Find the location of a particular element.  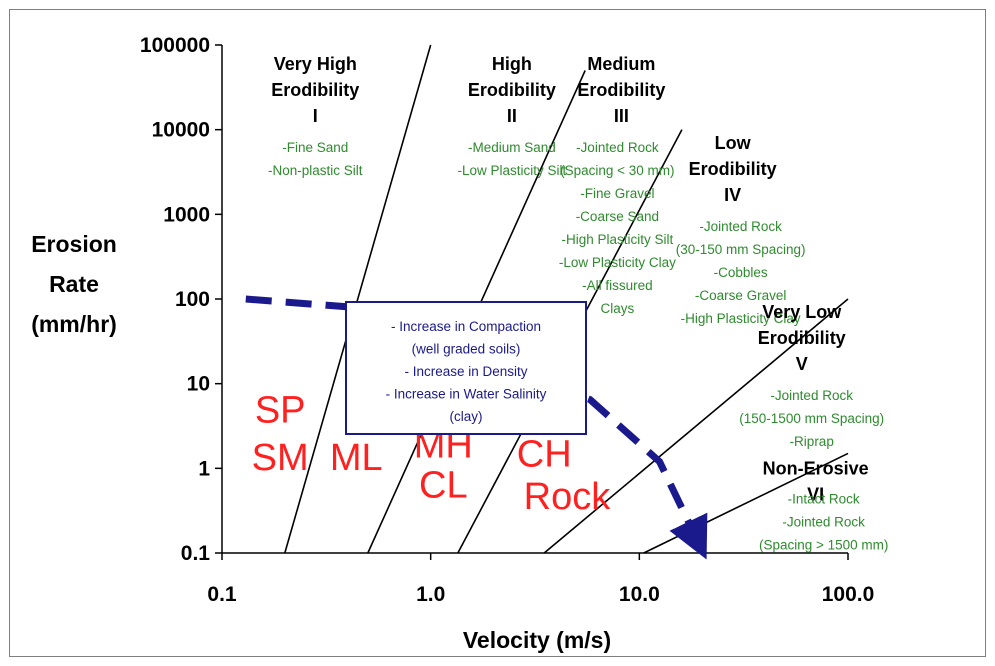

zone-material-label: -Low Plasticity Silt is located at coordinates (511, 170).